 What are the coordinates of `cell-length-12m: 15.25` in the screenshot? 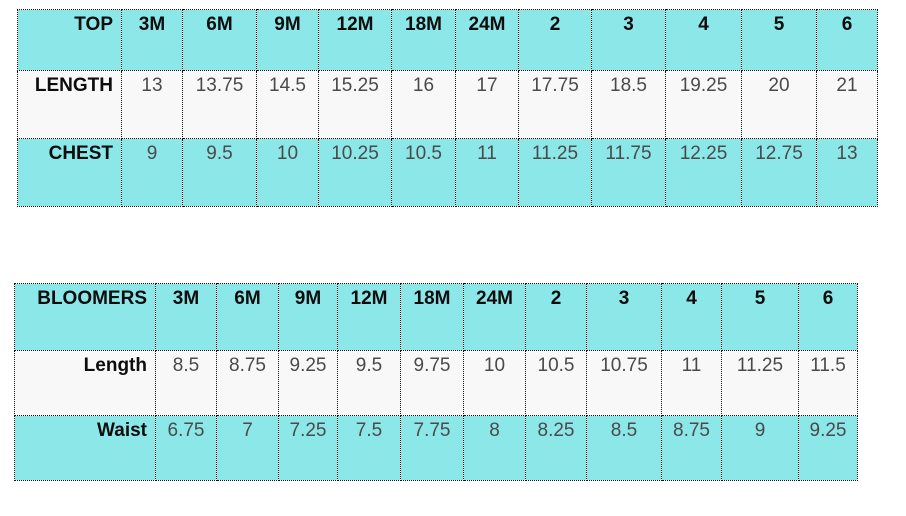 It's located at (355, 104).